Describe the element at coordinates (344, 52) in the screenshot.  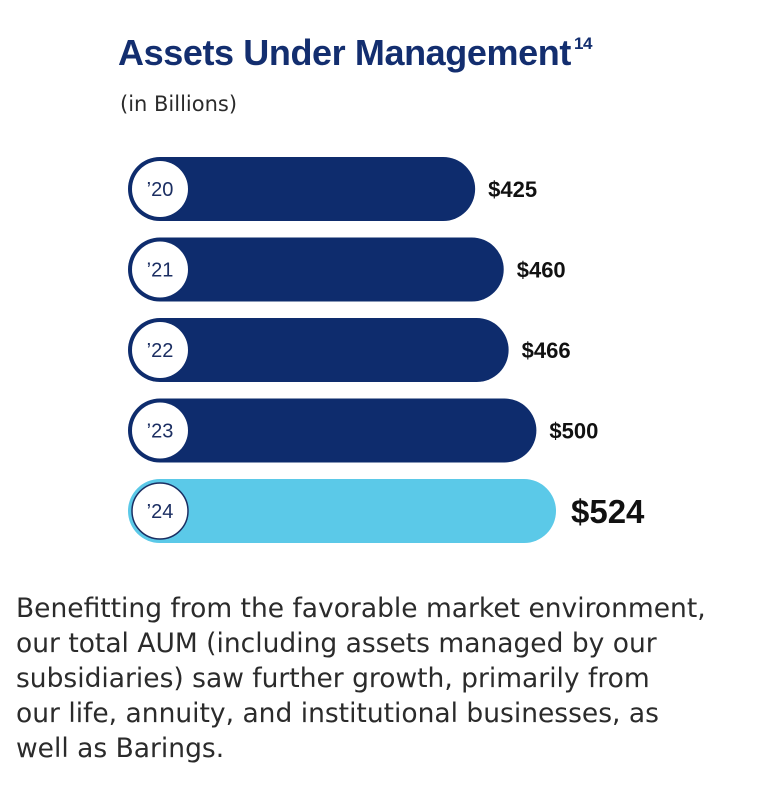
I see `chart-title-text: Assets Under Management` at that location.